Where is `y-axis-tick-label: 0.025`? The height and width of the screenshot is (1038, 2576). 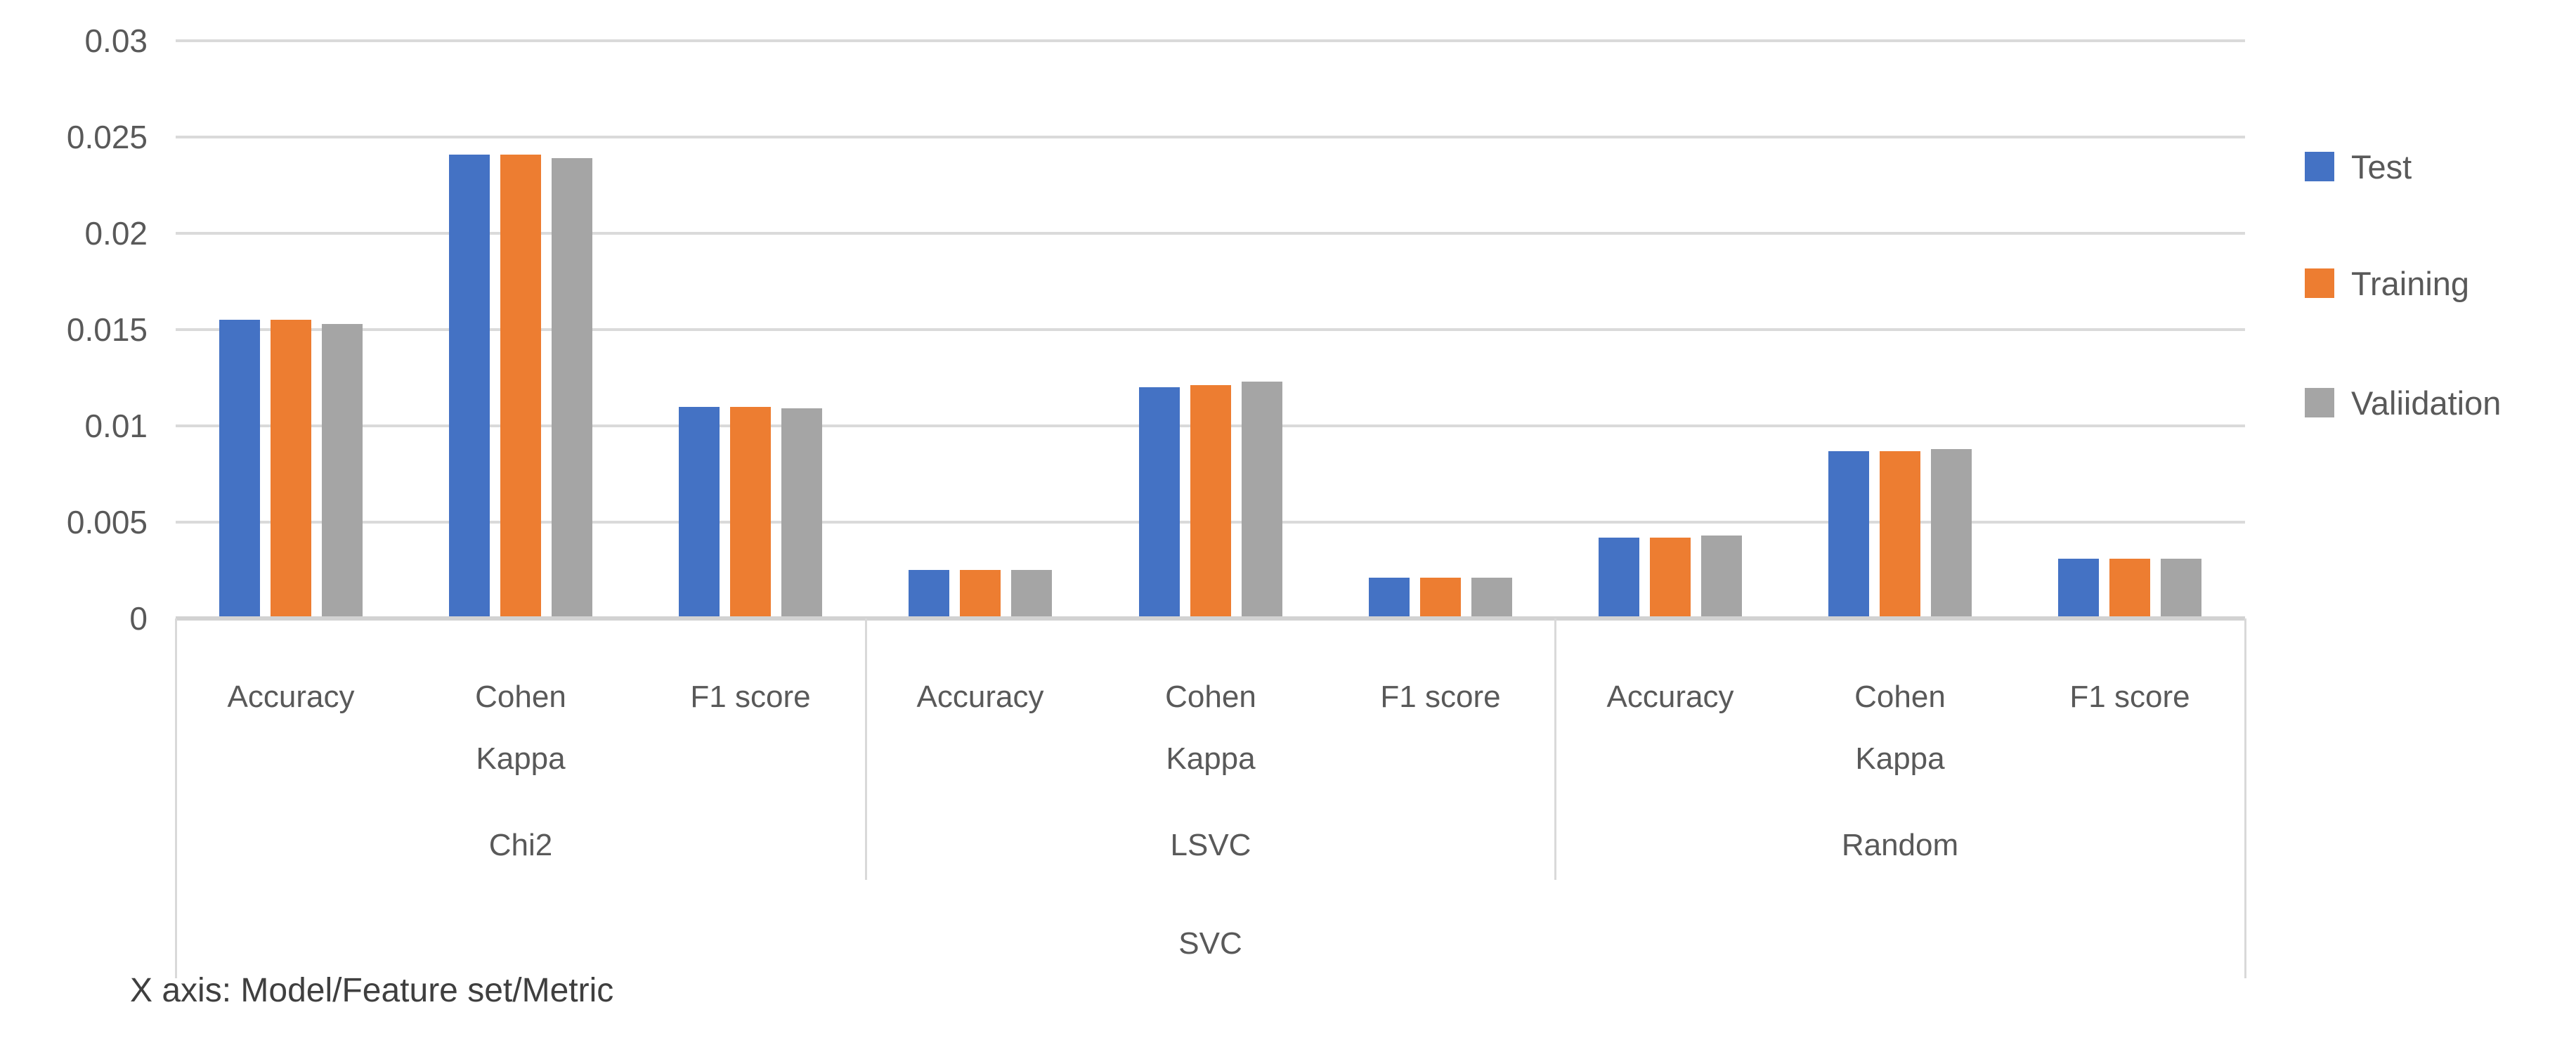
y-axis-tick-label: 0.025 is located at coordinates (107, 137).